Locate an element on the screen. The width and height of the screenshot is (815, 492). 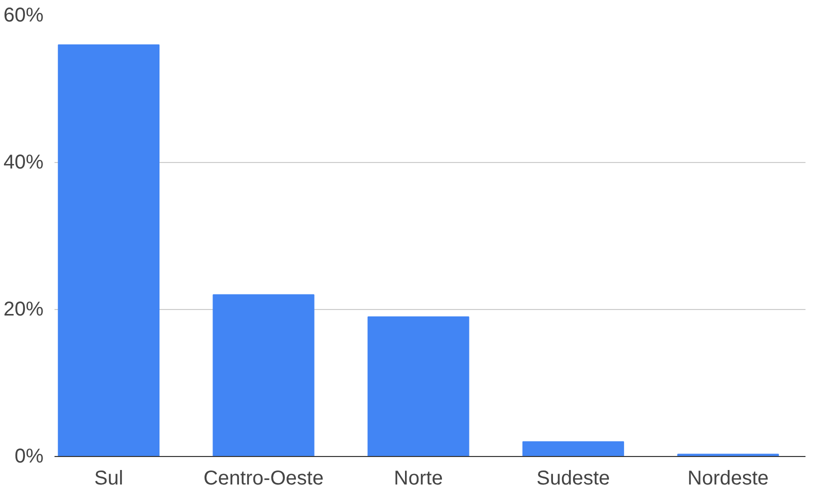
x-tick-label: Norte is located at coordinates (418, 479).